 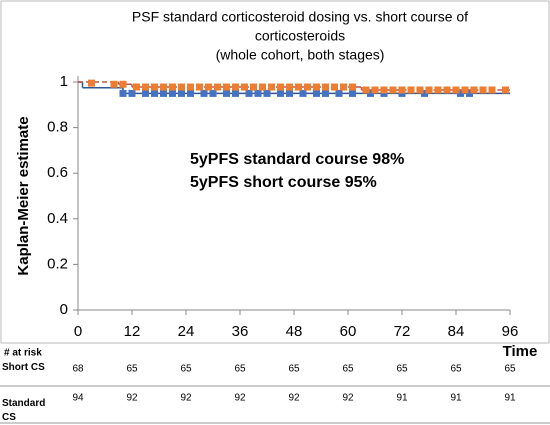 I want to click on x-tick-label: 48, so click(x=294, y=331).